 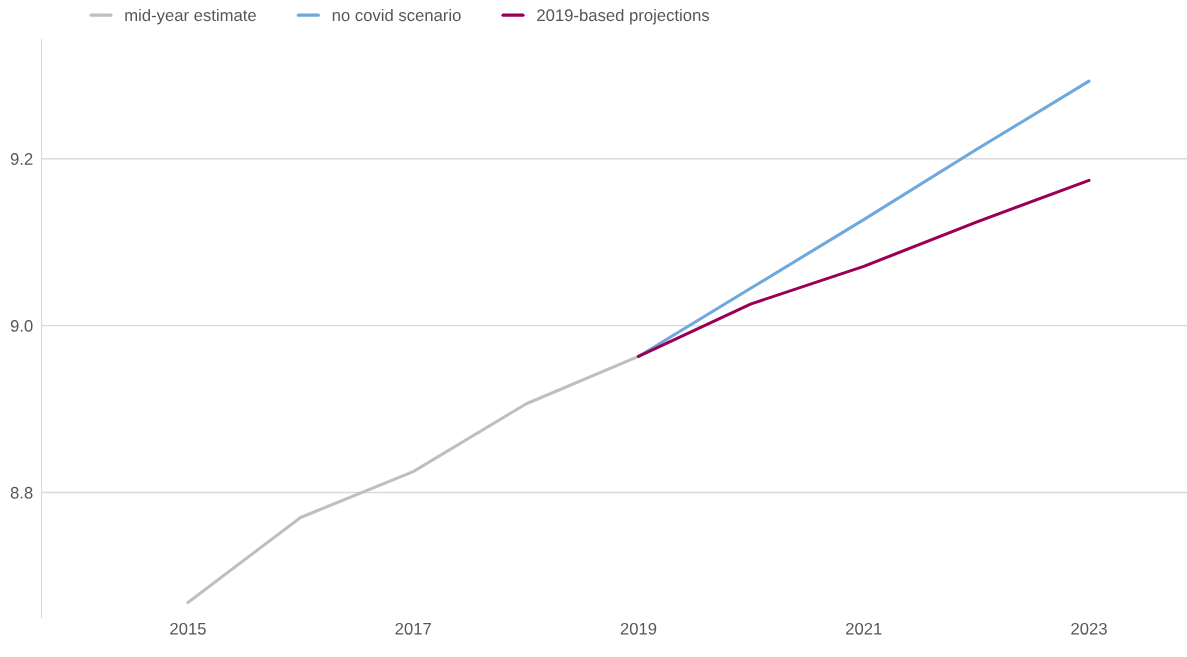 I want to click on x-tick-label: 2019, so click(x=638, y=628).